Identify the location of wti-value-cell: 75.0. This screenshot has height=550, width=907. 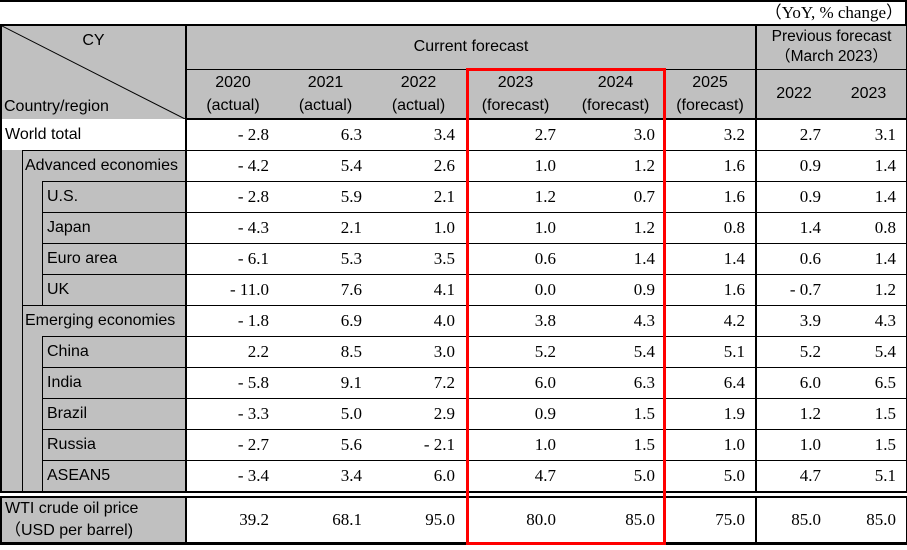
(710, 520).